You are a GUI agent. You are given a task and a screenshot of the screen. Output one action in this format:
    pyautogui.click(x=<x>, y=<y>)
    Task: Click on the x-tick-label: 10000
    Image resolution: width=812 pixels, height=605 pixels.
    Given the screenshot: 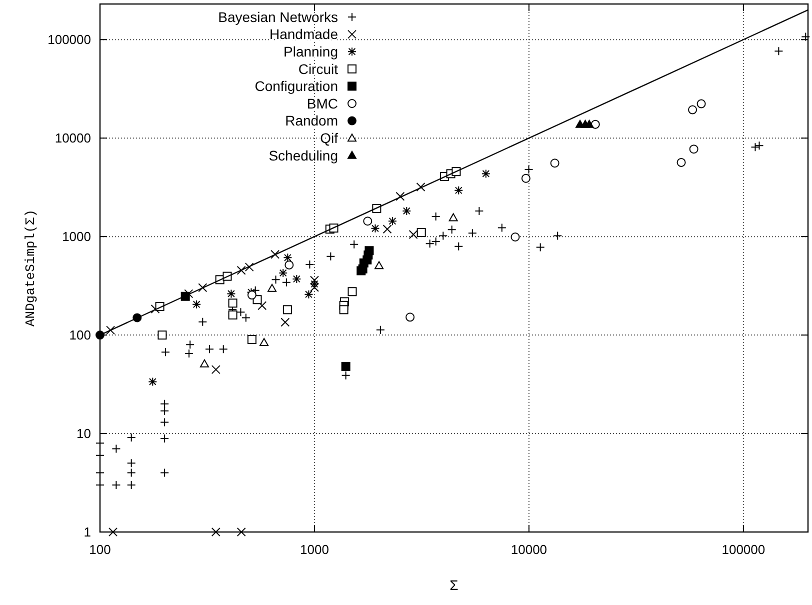 What is the action you would take?
    pyautogui.click(x=529, y=549)
    